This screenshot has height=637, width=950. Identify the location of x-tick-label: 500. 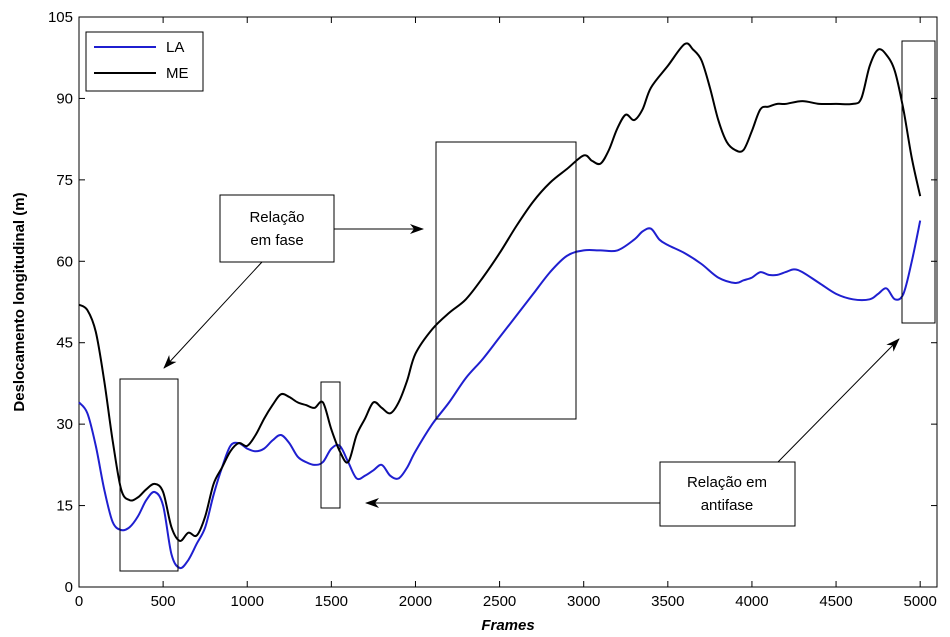
(163, 601).